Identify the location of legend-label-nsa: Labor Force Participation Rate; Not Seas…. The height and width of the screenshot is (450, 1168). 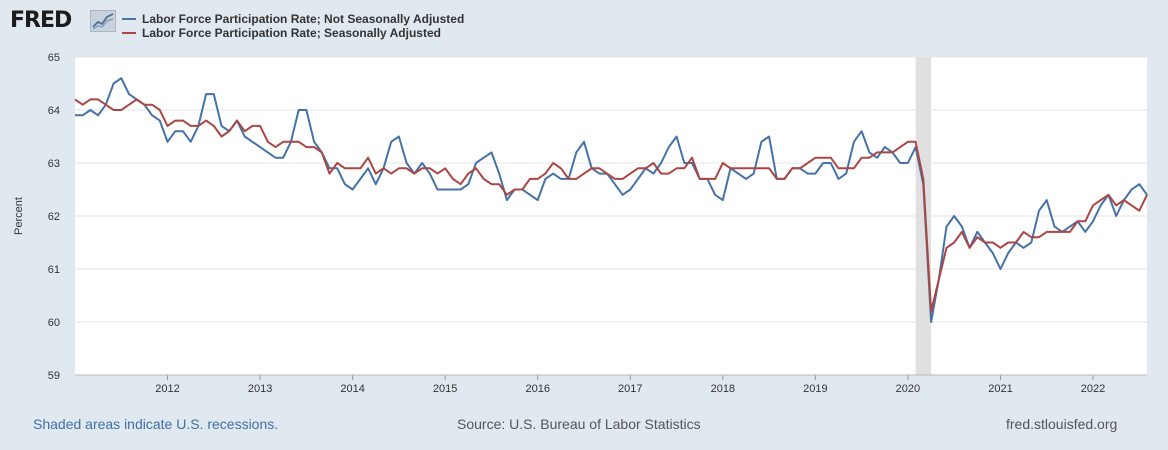
(303, 19).